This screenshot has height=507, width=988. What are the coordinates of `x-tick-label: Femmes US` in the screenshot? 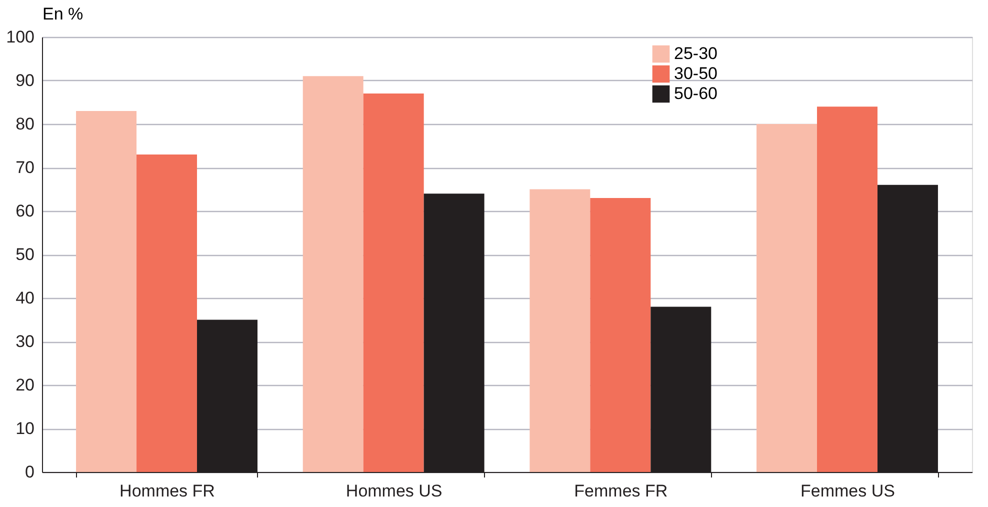 It's located at (847, 491).